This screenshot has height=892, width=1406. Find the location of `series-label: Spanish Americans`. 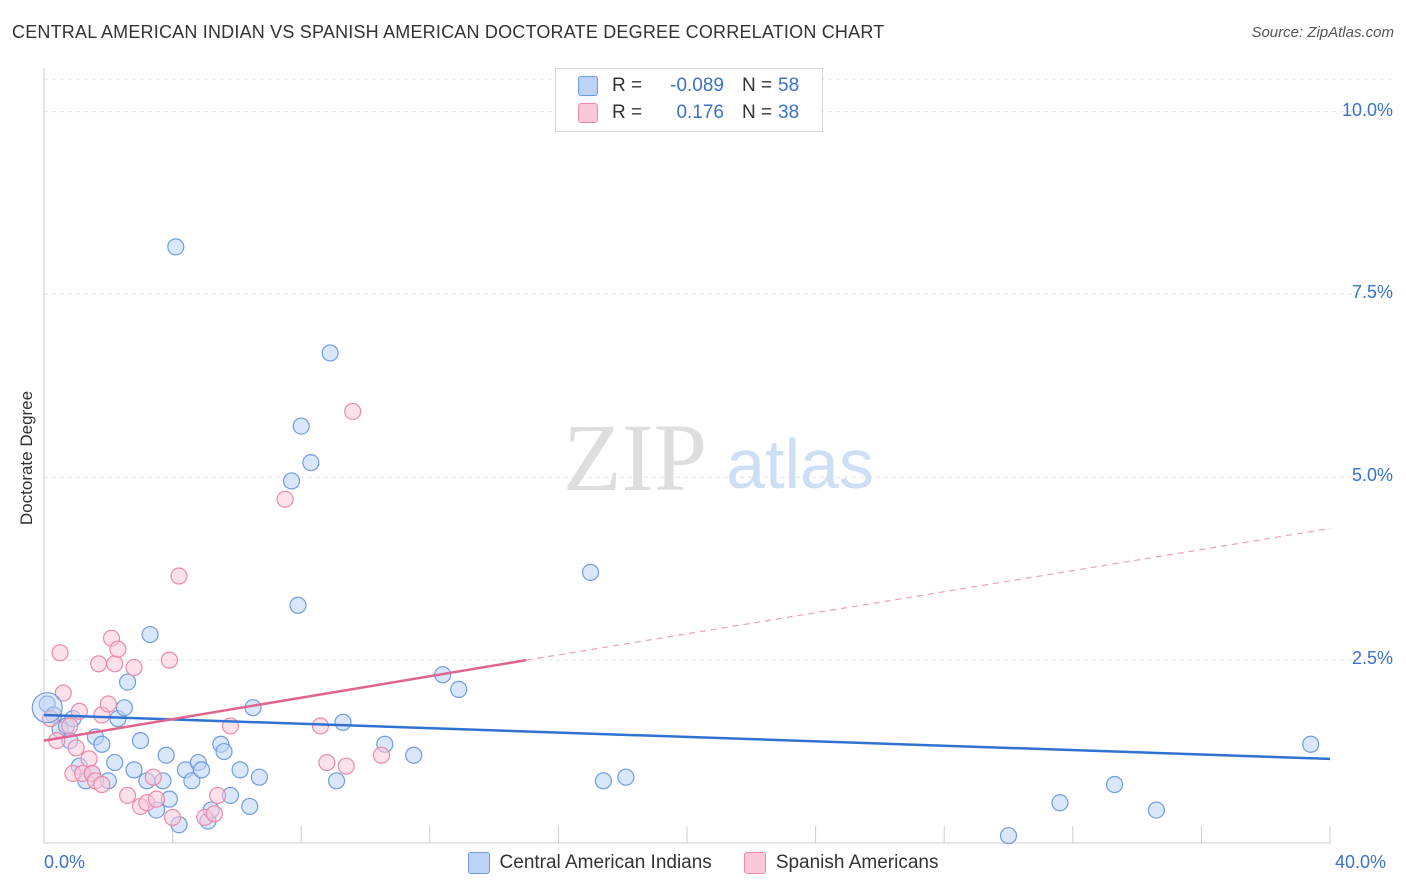

series-label: Spanish Americans is located at coordinates (857, 862).